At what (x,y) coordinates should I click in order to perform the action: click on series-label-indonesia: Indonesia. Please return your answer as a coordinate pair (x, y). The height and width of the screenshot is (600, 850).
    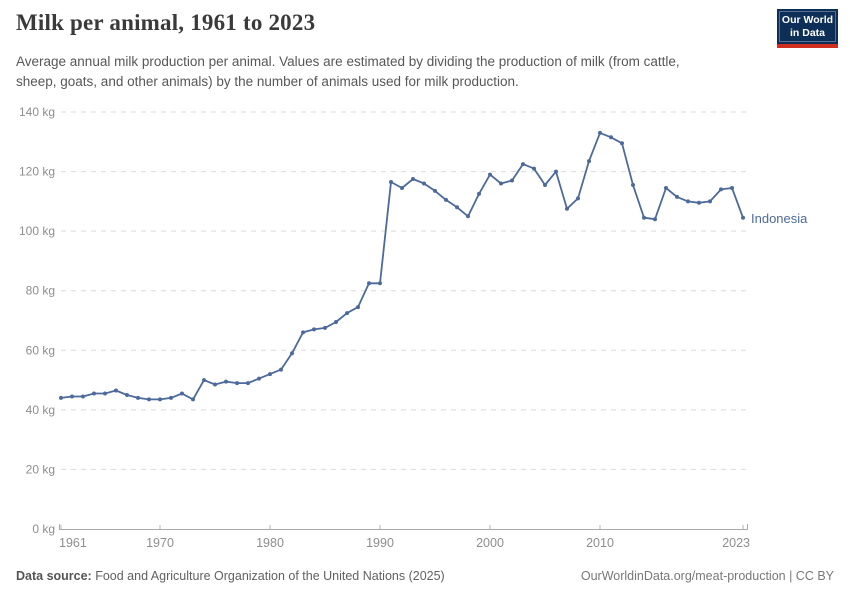
    Looking at the image, I should click on (779, 218).